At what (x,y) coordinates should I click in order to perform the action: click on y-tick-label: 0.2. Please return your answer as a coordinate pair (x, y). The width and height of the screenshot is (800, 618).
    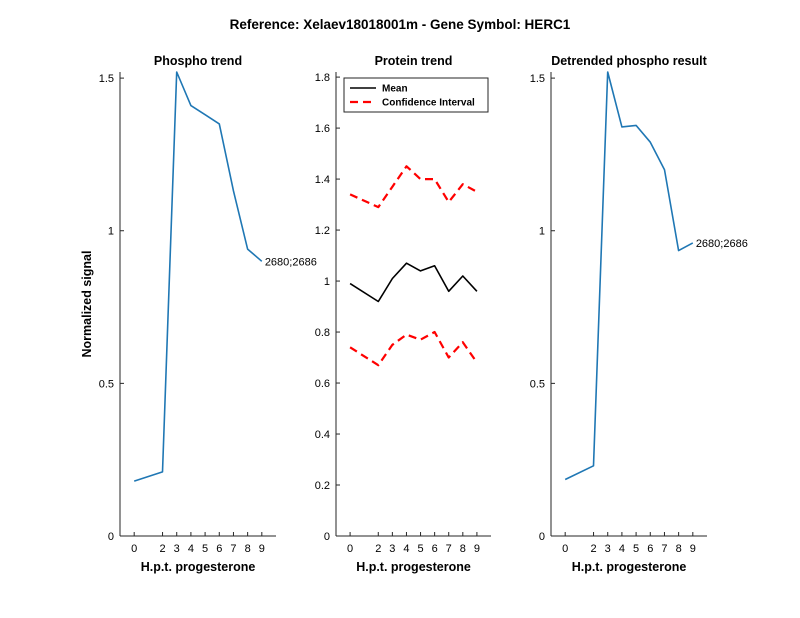
    Looking at the image, I should click on (322, 486).